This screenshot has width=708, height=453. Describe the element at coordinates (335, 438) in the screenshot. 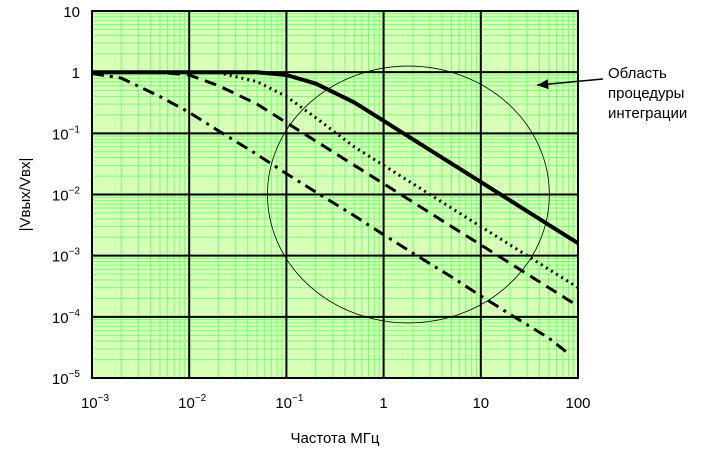

I see `x-axis-label: Частота МГц` at that location.